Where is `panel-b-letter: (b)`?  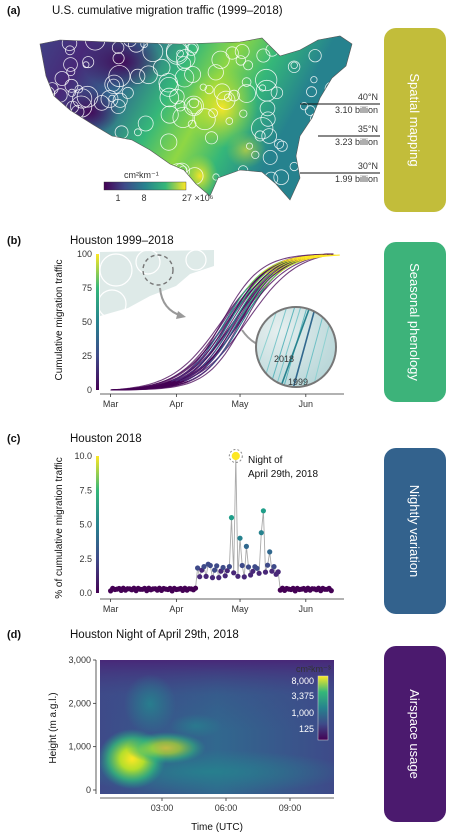
panel-b-letter: (b) is located at coordinates (14, 241).